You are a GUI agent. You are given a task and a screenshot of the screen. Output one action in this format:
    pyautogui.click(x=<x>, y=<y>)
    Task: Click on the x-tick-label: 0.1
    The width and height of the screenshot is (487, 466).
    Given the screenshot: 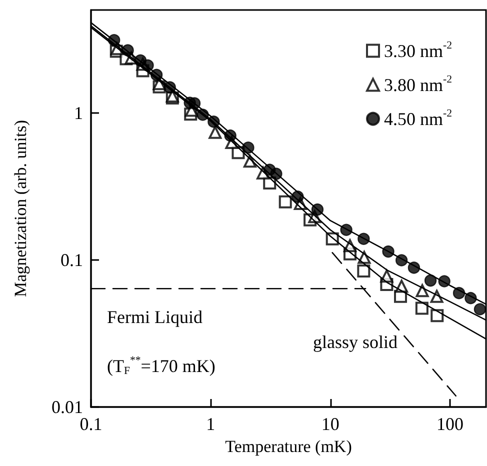 What is the action you would take?
    pyautogui.click(x=91, y=424)
    